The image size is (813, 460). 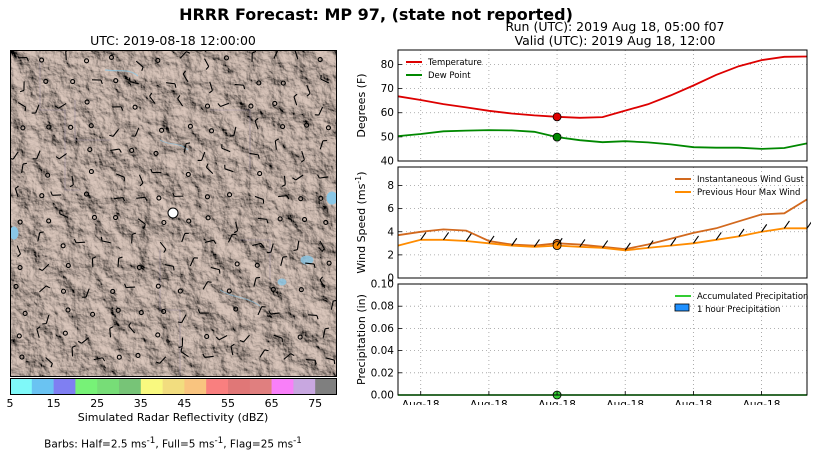 What do you see at coordinates (53, 403) in the screenshot?
I see `colorbar-tick-label: 15` at bounding box center [53, 403].